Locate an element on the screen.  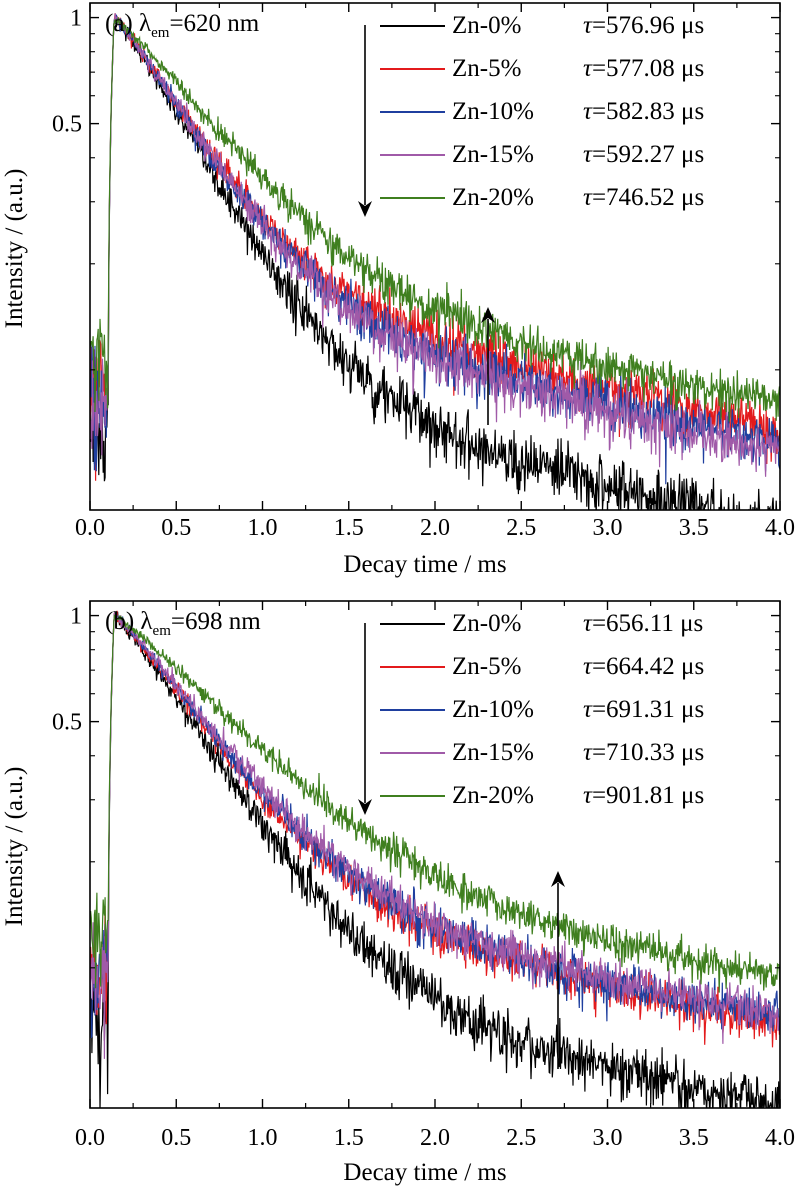
tau-value: =746.52 μs is located at coordinates (648, 197).